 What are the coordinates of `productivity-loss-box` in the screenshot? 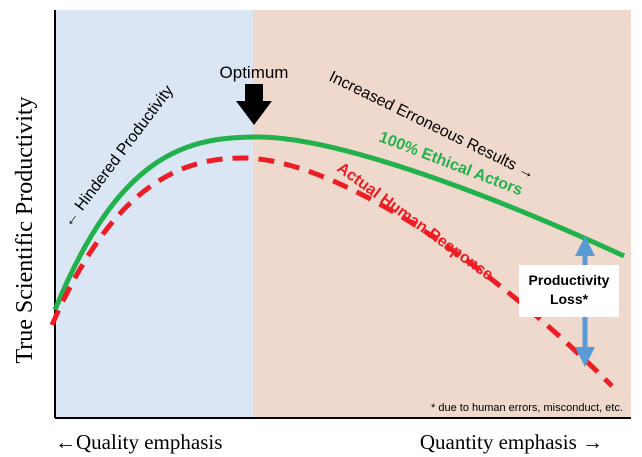 It's located at (569, 291).